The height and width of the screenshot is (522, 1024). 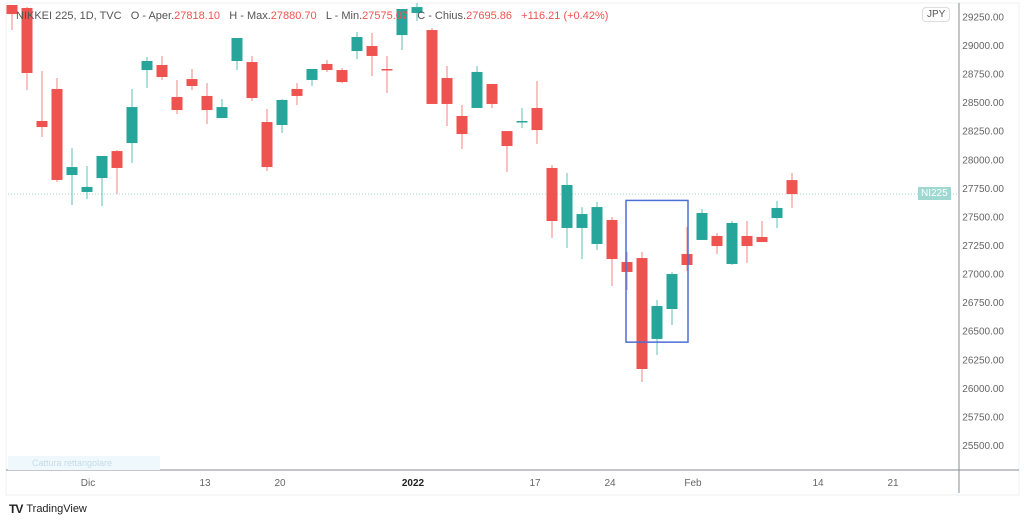 I want to click on currency-badge: JPY, so click(x=936, y=14).